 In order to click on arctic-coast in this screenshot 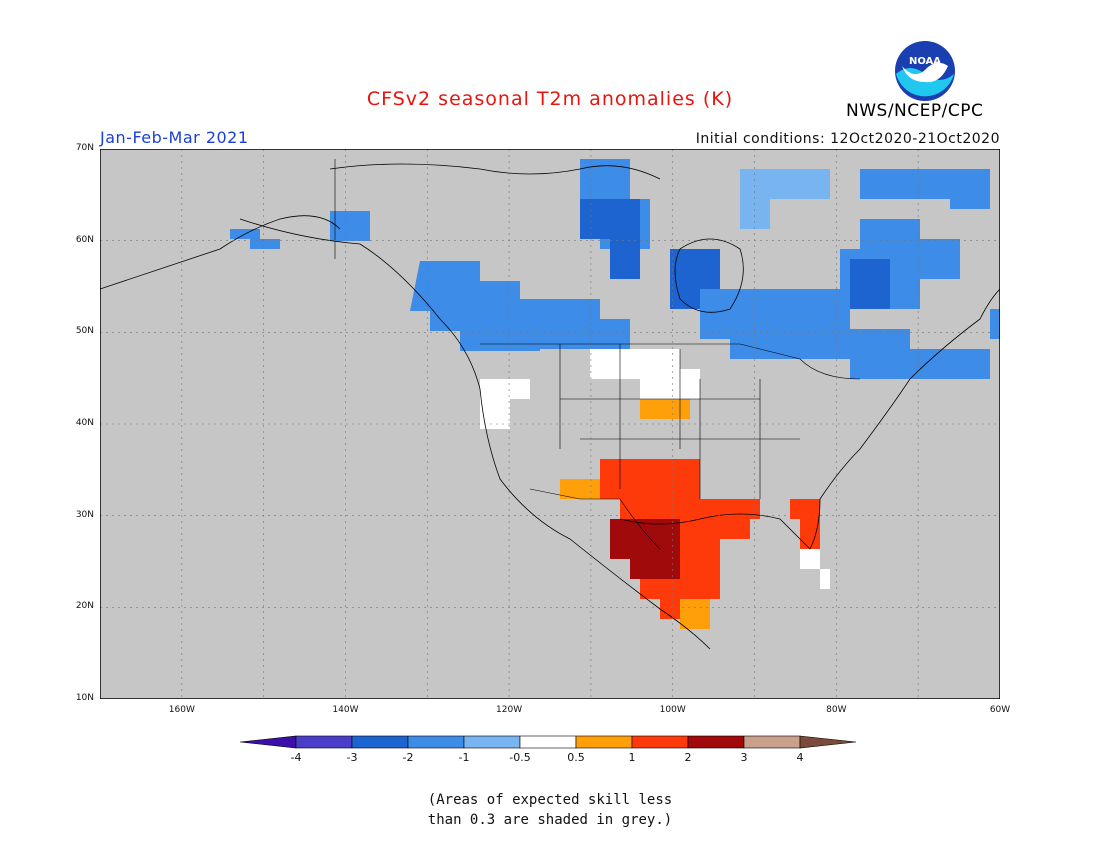, I will do `click(495, 171)`.